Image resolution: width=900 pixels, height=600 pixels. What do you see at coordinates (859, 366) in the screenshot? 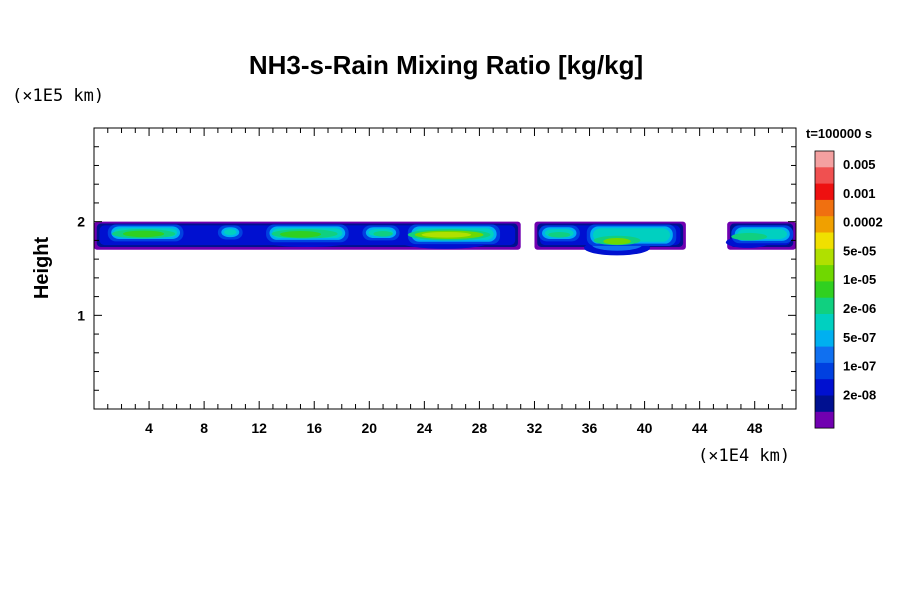
I see `colorbar-label: 1e-07` at bounding box center [859, 366].